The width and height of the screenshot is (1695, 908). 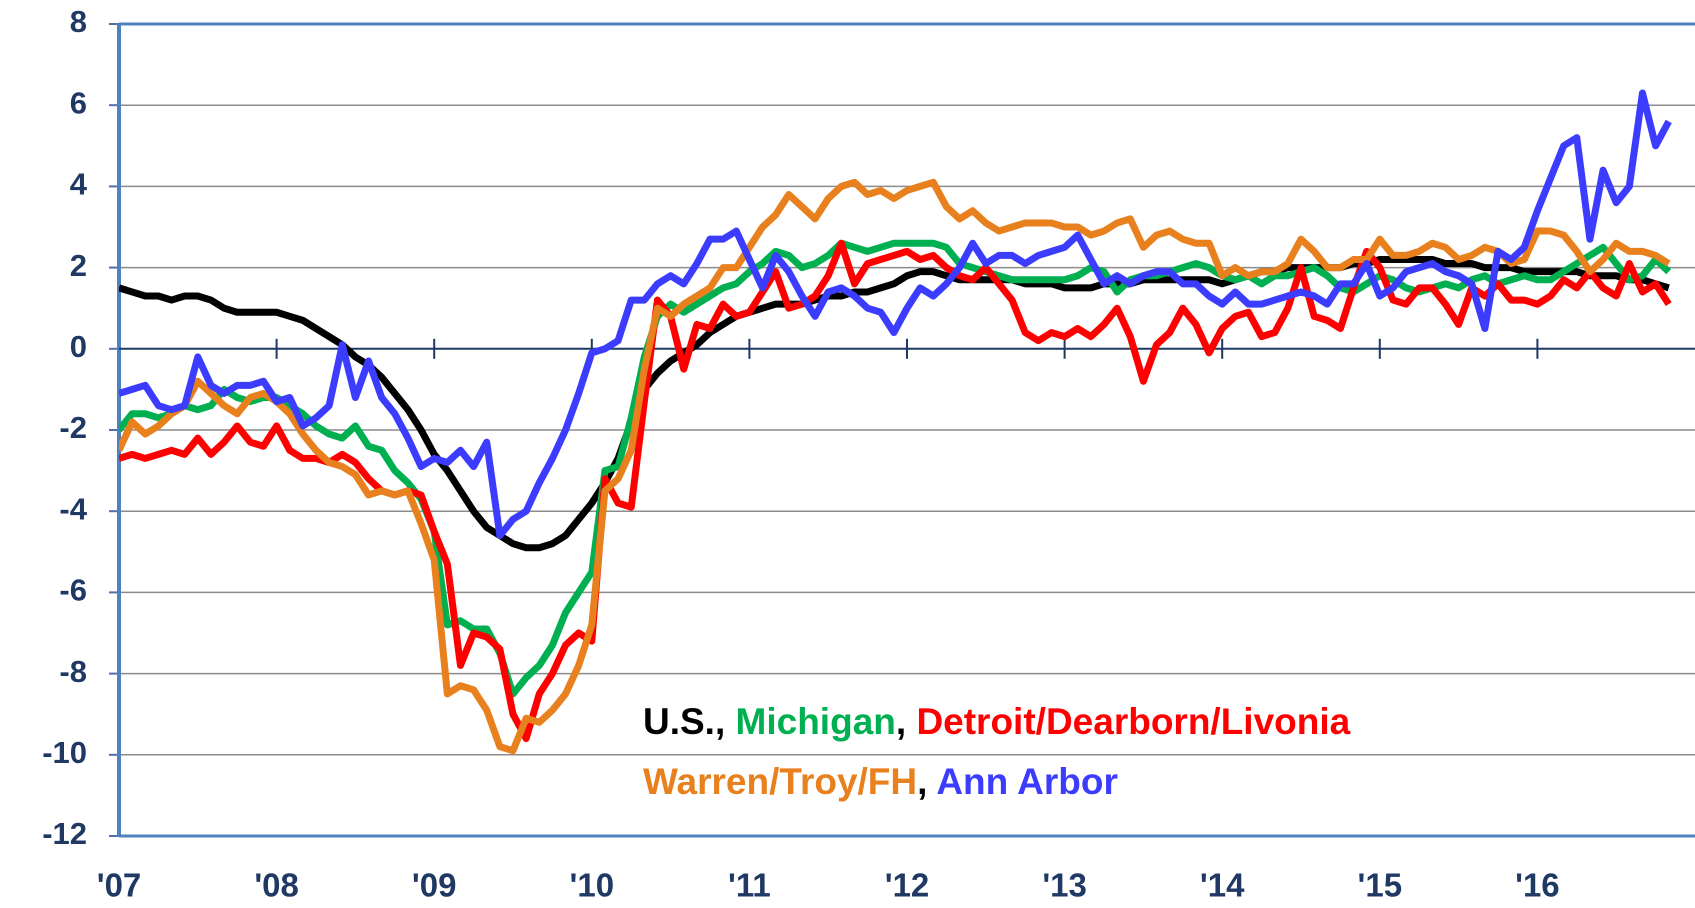 I want to click on y-tick-label: 4, so click(x=79, y=184).